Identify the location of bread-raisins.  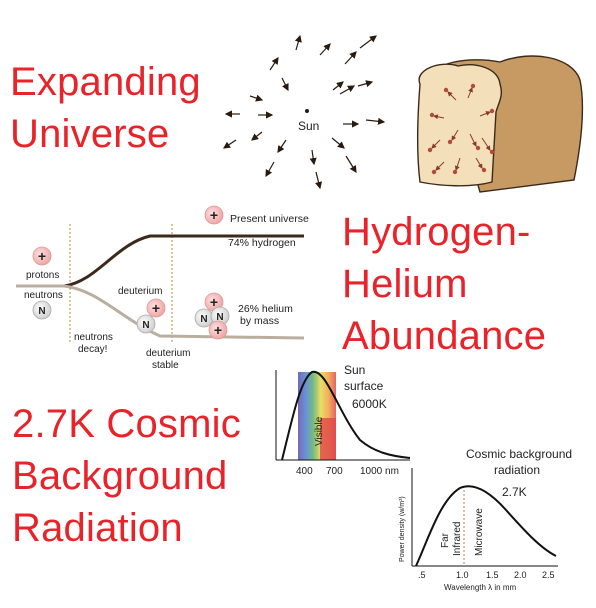
(461, 129).